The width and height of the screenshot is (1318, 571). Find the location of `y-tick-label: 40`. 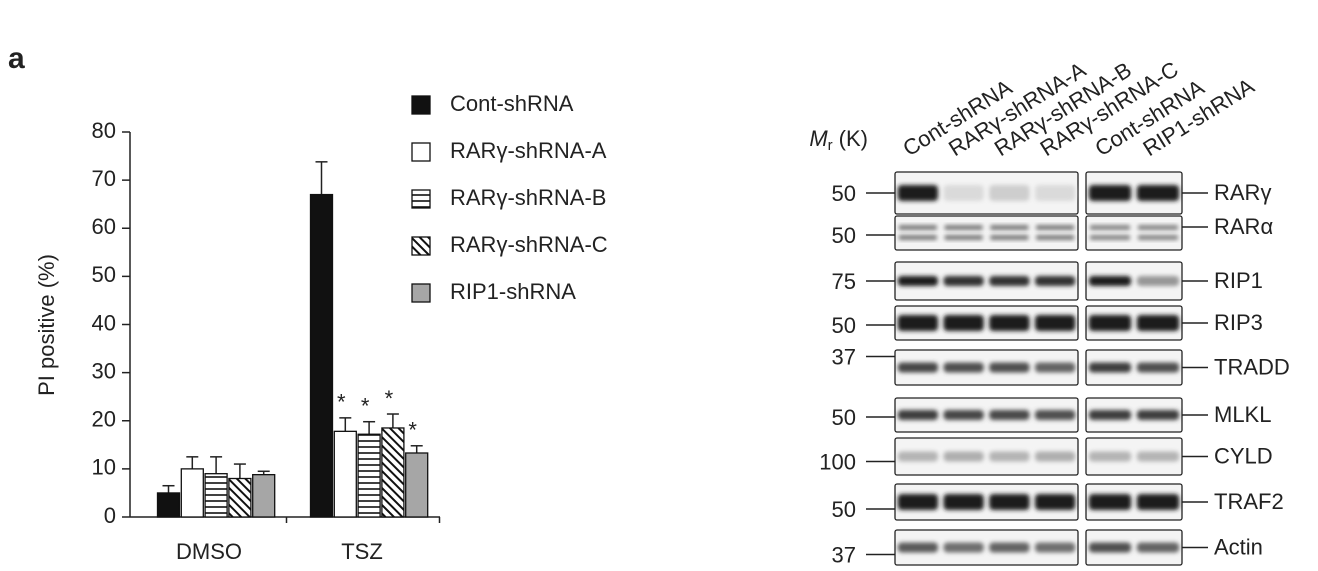

y-tick-label: 40 is located at coordinates (104, 322).